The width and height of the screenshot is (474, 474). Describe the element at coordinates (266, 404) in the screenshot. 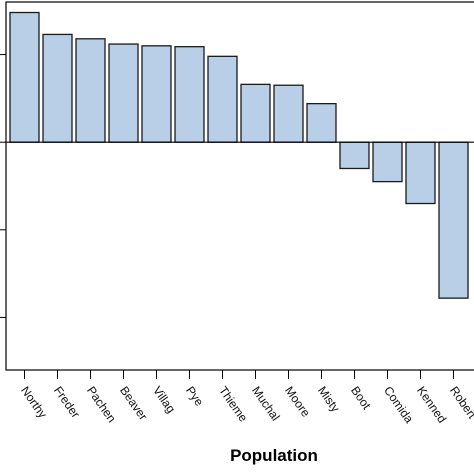

I see `x-tick-label: Muchal` at that location.